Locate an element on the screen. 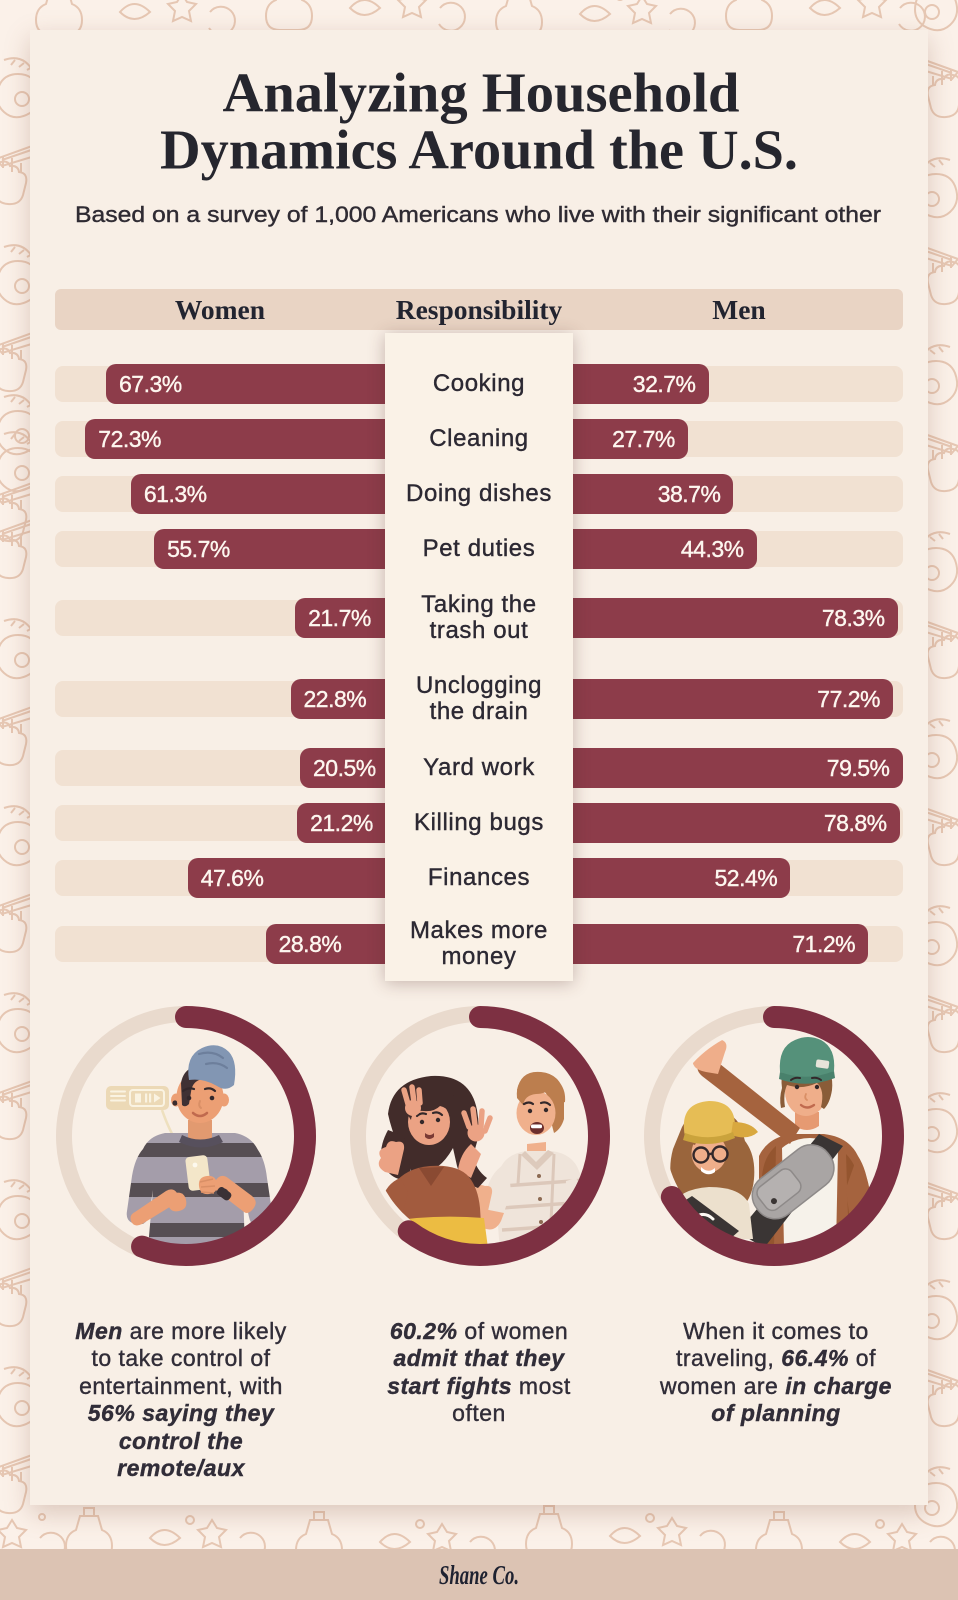 The height and width of the screenshot is (1600, 958). svg-text: Analyzing Household is located at coordinates (481, 93).